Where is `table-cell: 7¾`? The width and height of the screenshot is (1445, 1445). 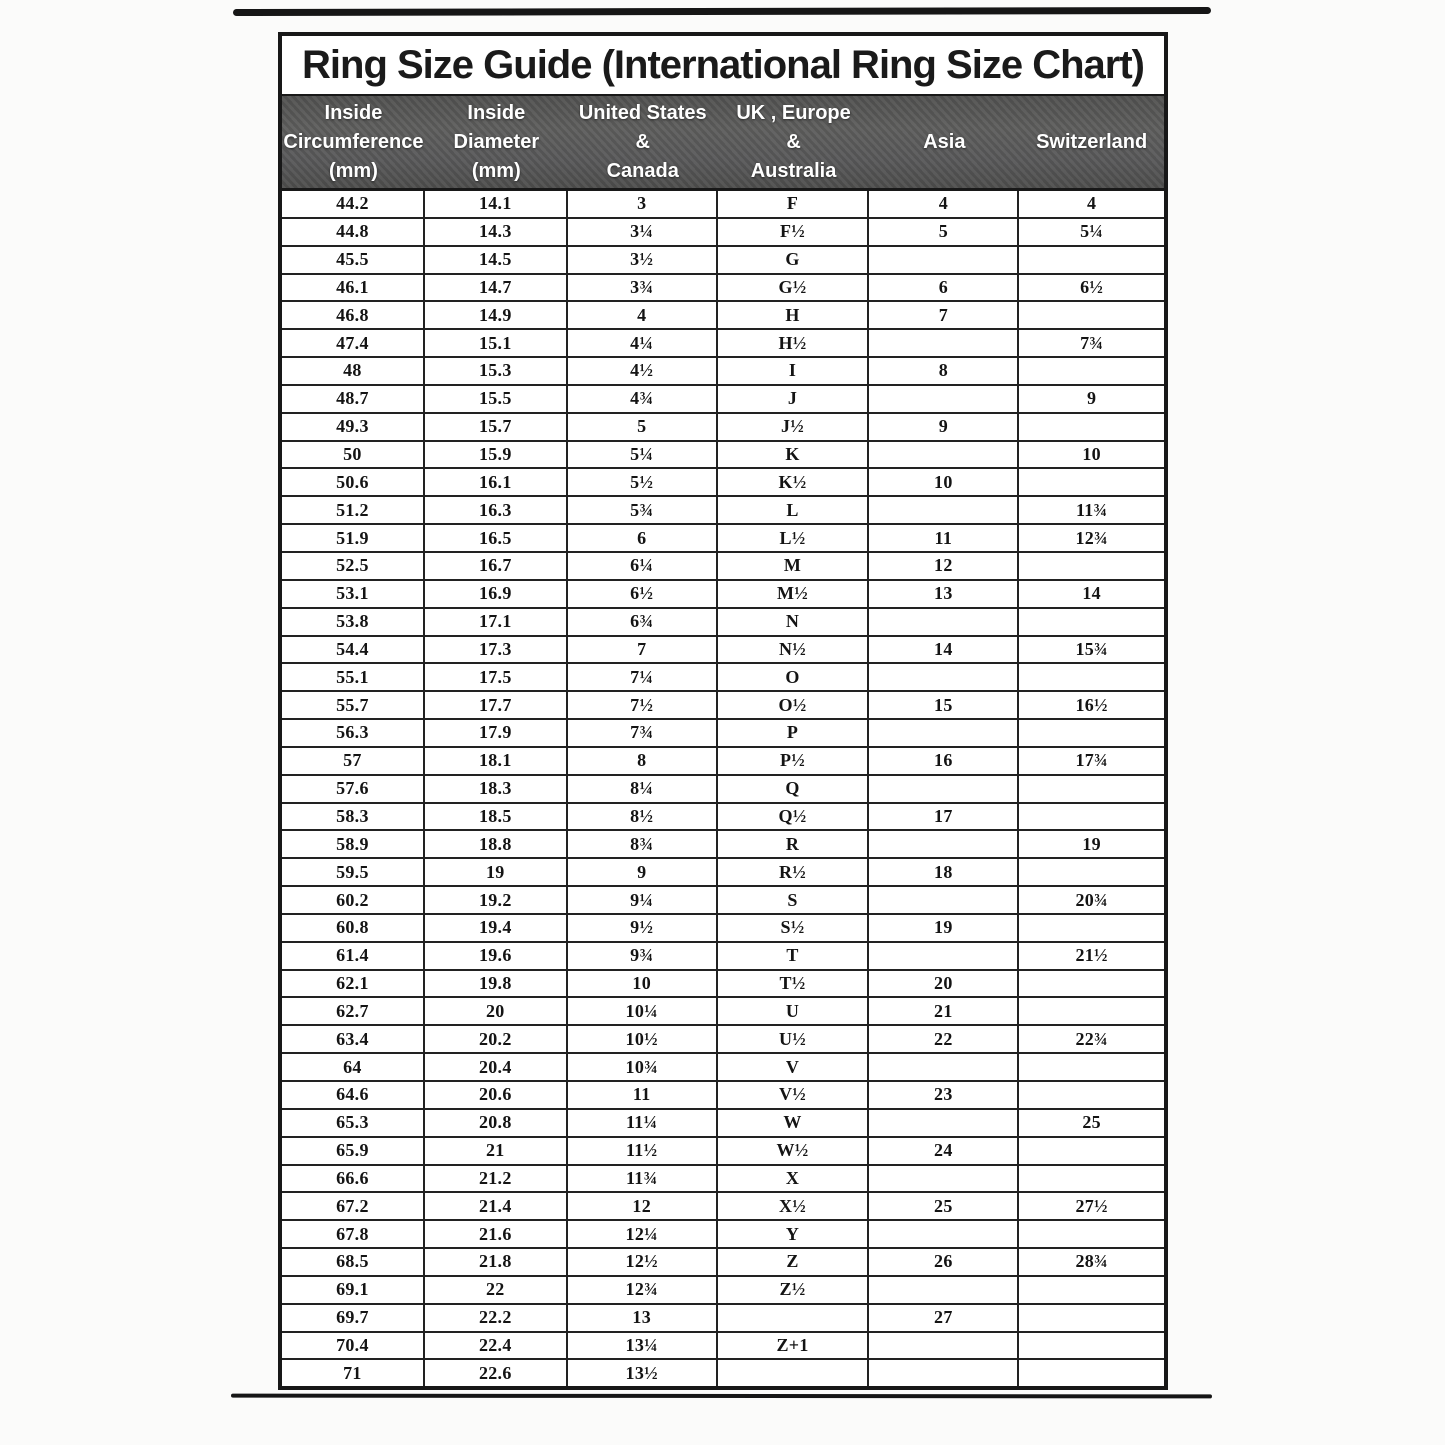 table-cell: 7¾ is located at coordinates (1092, 342).